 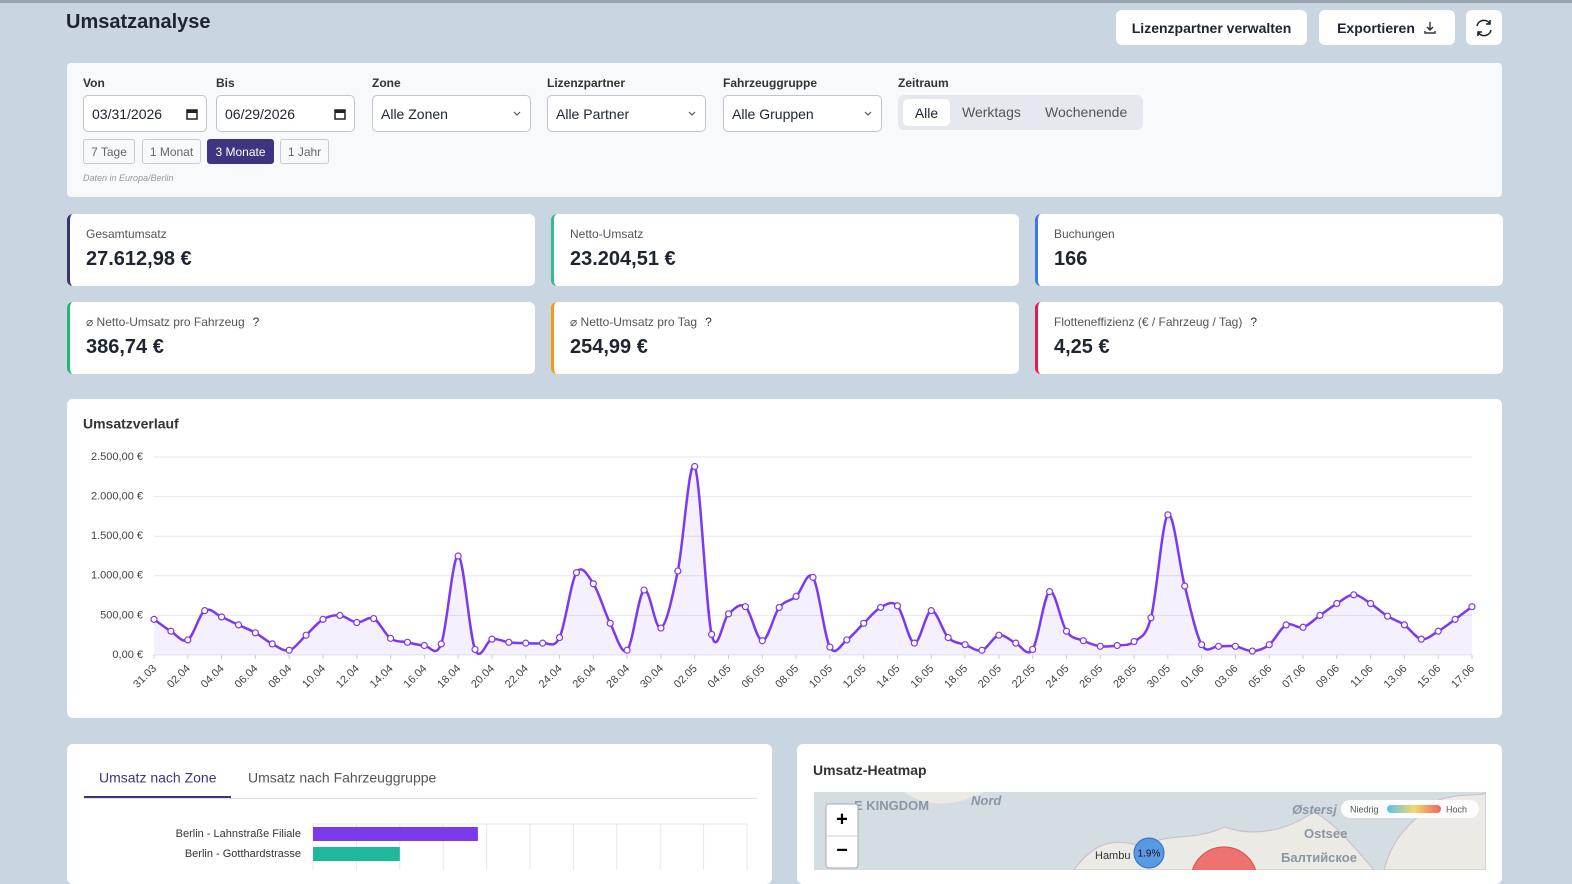 What do you see at coordinates (891, 805) in the screenshot?
I see `map-label: E KINGDOM` at bounding box center [891, 805].